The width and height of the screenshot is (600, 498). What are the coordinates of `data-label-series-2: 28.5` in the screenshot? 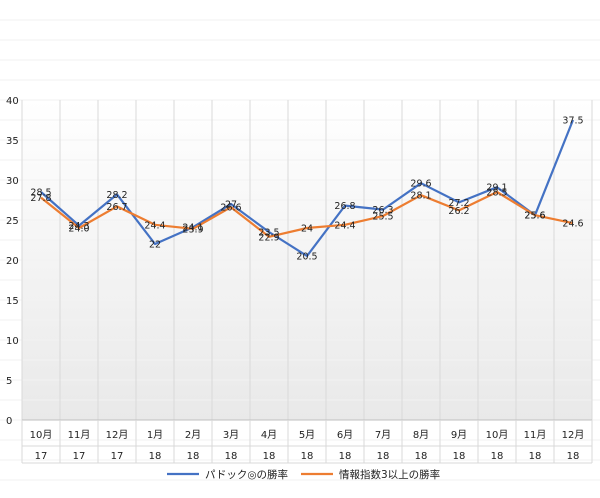 It's located at (496, 193).